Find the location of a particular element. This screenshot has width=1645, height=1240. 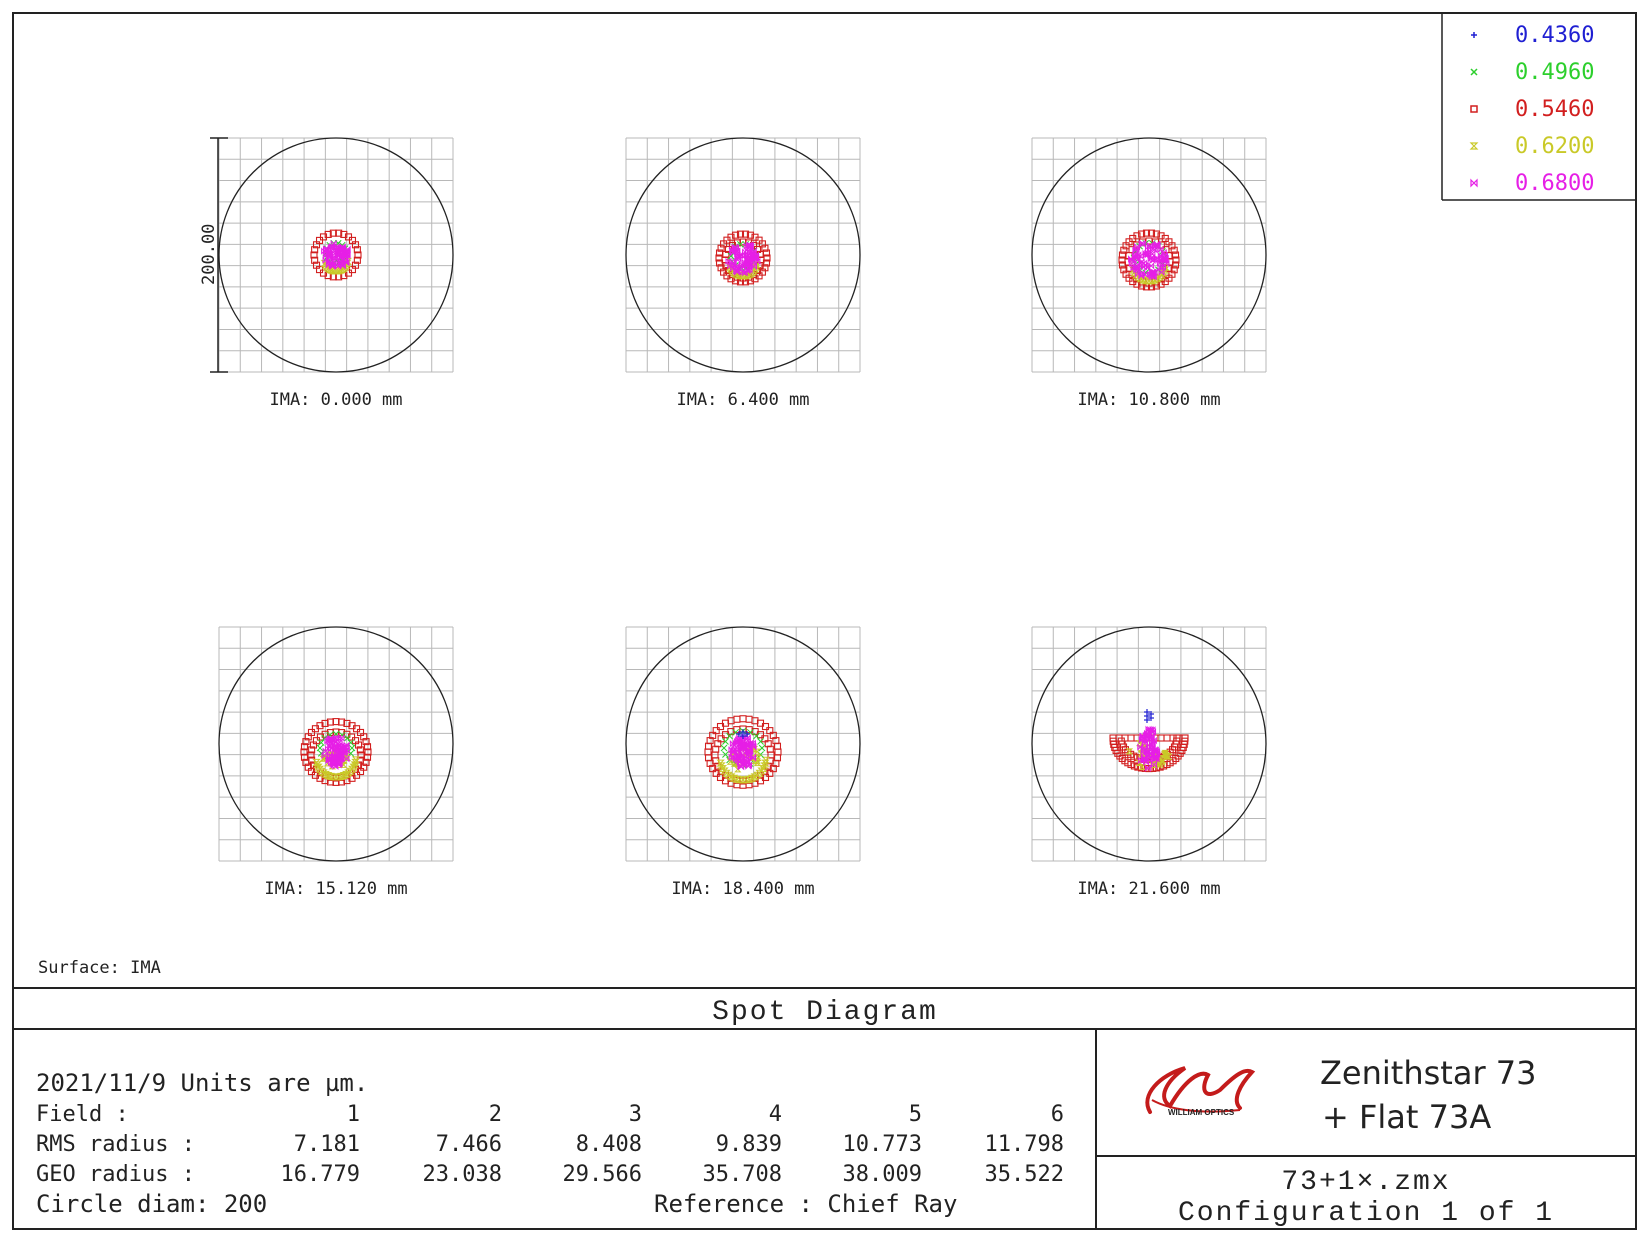

geo-value: 38.009 is located at coordinates (882, 1174).